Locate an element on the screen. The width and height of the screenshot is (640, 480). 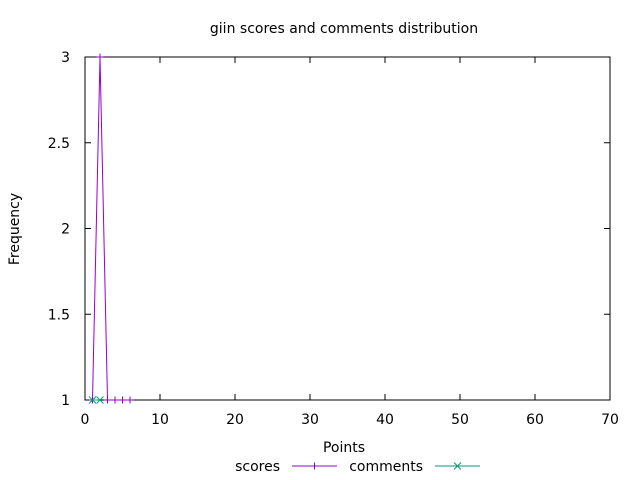
y-tick-label: 3 is located at coordinates (65, 58).